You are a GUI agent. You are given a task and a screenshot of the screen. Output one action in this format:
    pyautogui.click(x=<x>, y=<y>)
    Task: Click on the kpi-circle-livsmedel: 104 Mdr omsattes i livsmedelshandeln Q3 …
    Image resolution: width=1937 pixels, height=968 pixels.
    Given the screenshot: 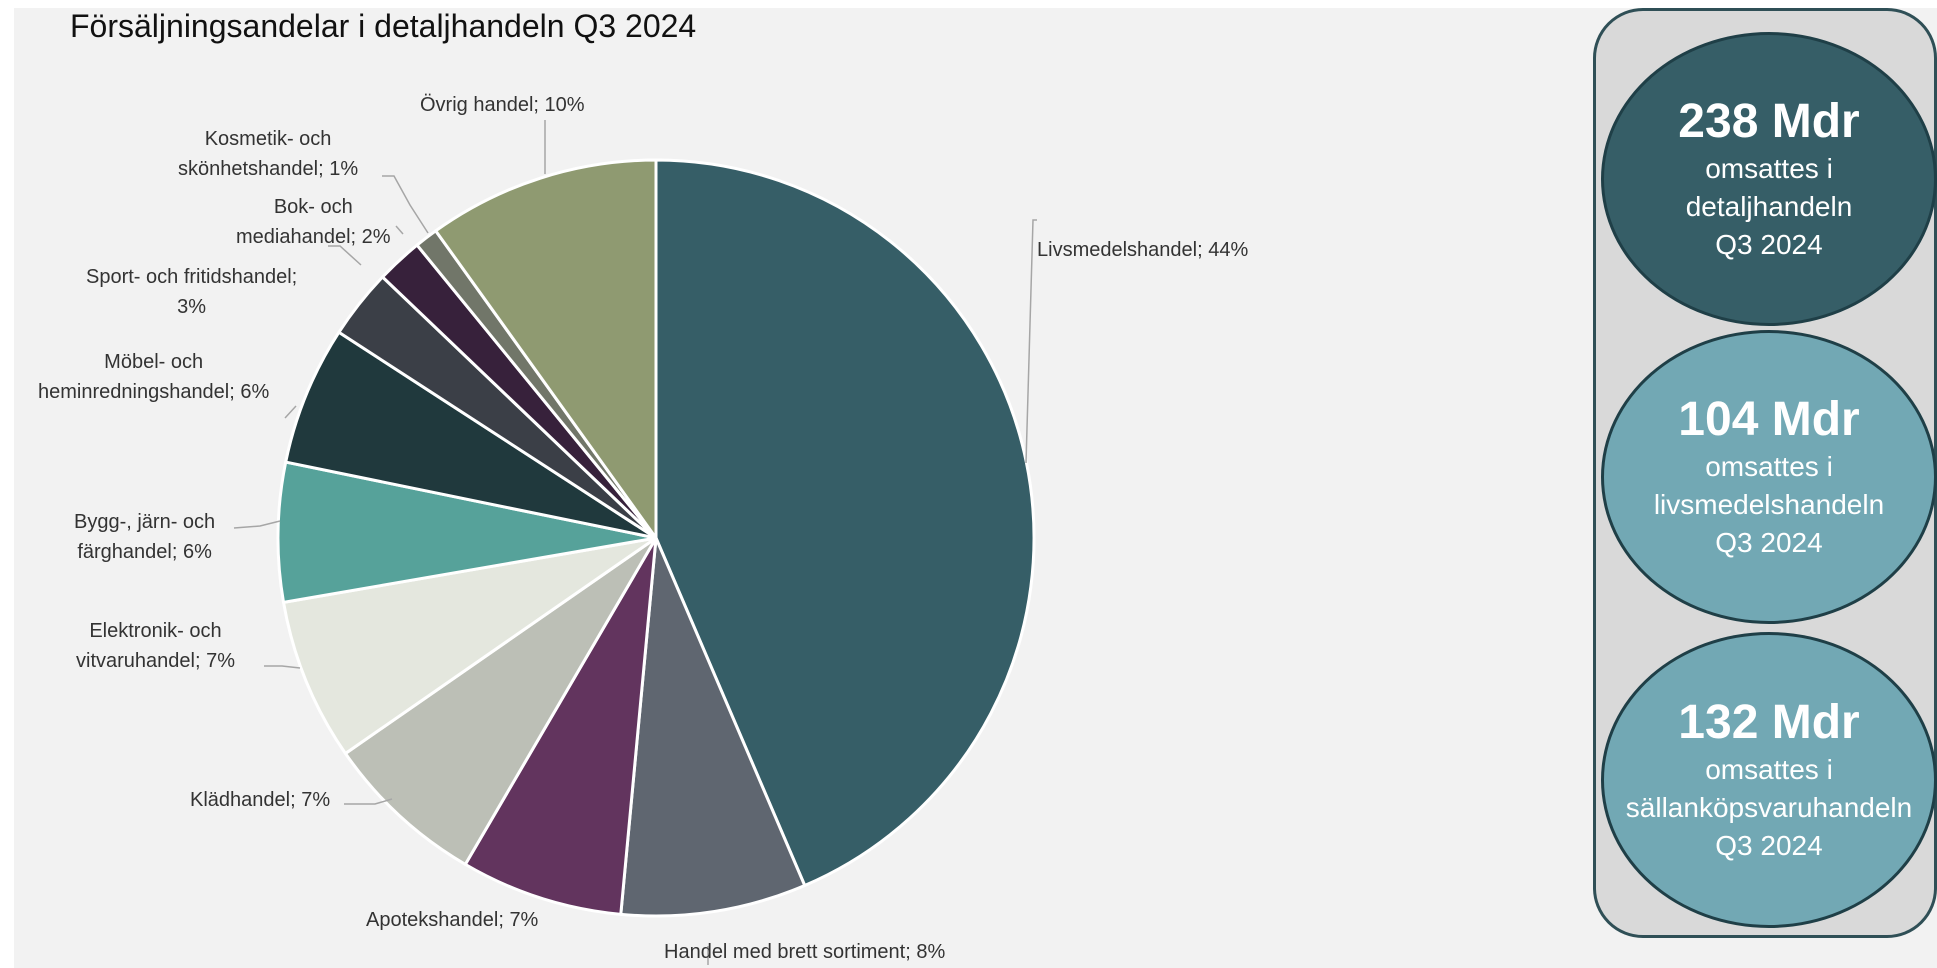 What is the action you would take?
    pyautogui.click(x=1769, y=477)
    